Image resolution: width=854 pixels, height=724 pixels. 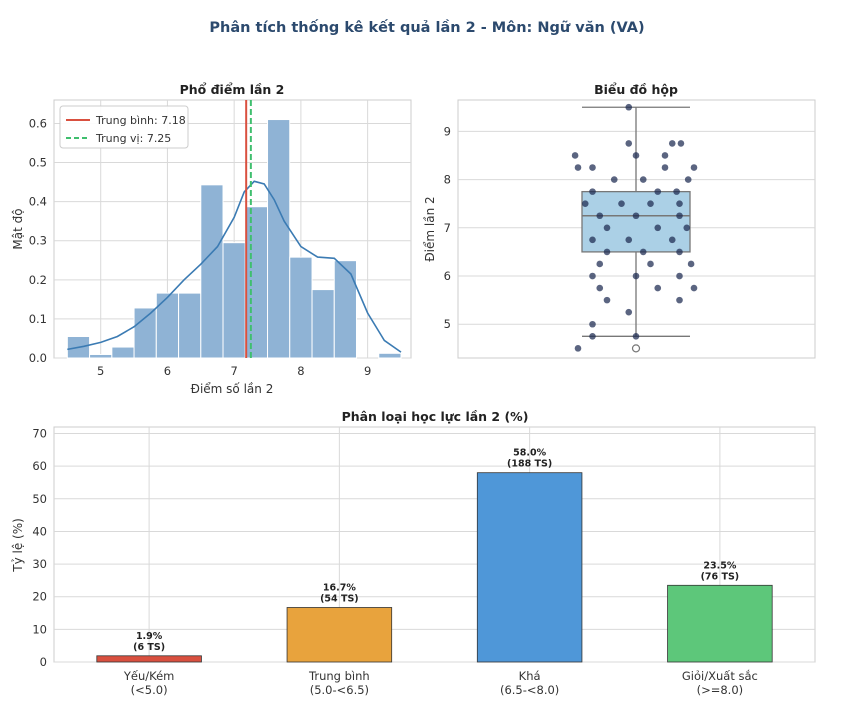 What do you see at coordinates (339, 676) in the screenshot?
I see `category-tick-label: Trung bình` at bounding box center [339, 676].